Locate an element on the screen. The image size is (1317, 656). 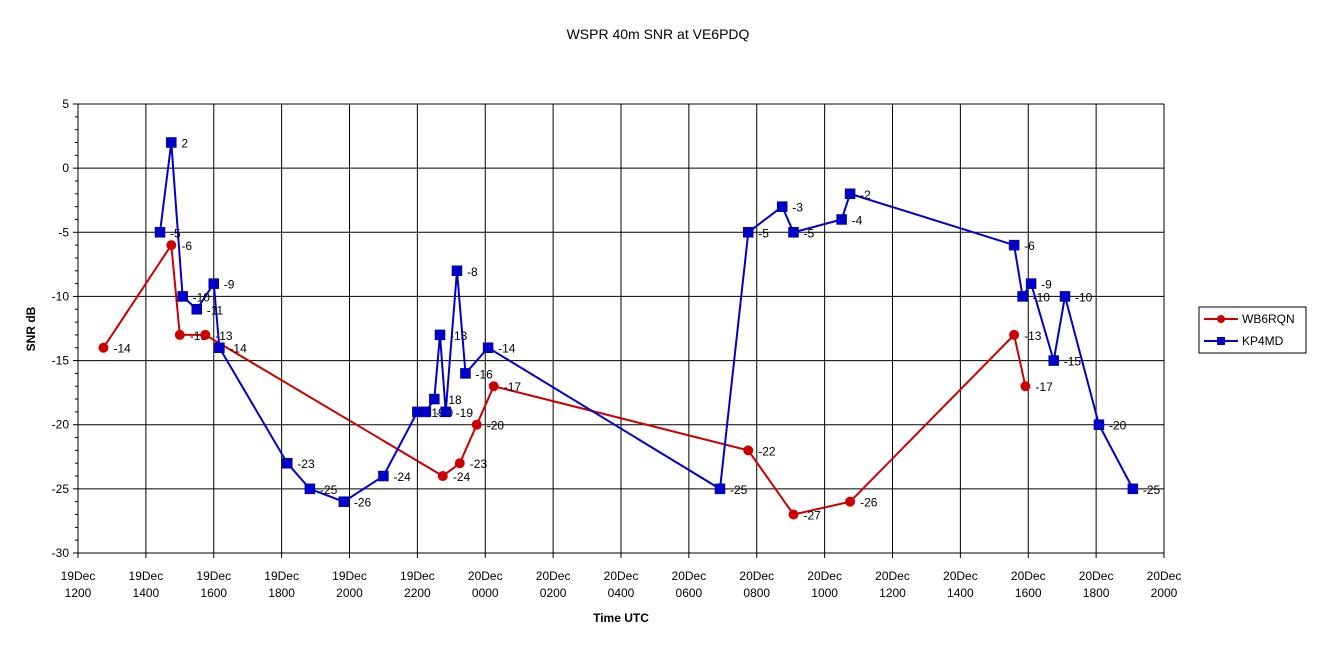
data-label: -22 is located at coordinates (767, 451).